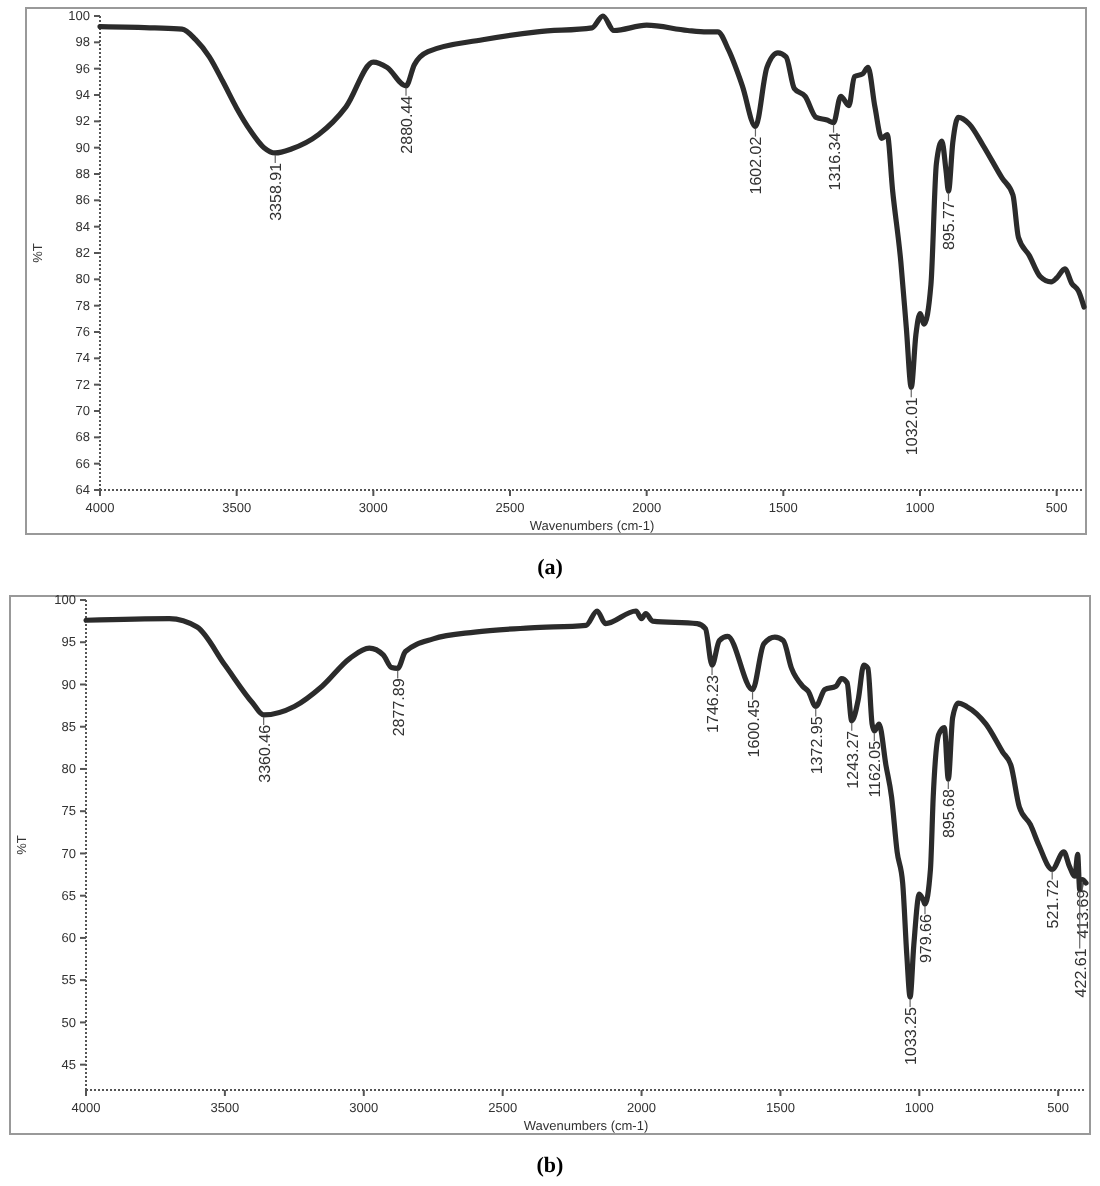 The width and height of the screenshot is (1100, 1186). I want to click on annotation: 413.69, so click(1083, 913).